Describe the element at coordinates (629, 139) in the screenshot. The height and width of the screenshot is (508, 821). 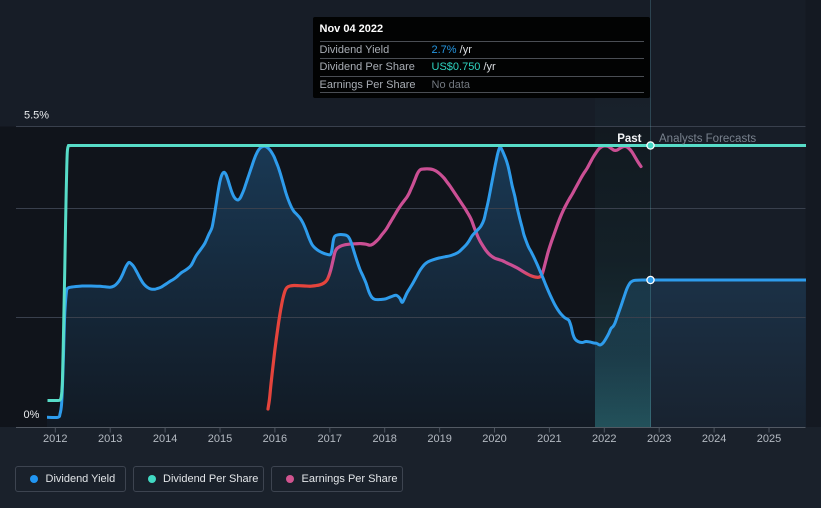
I see `svg-text: Past` at that location.